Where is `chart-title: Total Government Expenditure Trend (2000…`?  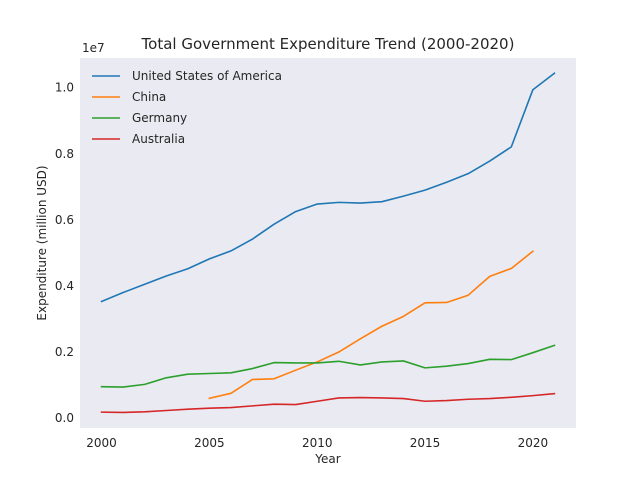
chart-title: Total Government Expenditure Trend (2000… is located at coordinates (328, 44).